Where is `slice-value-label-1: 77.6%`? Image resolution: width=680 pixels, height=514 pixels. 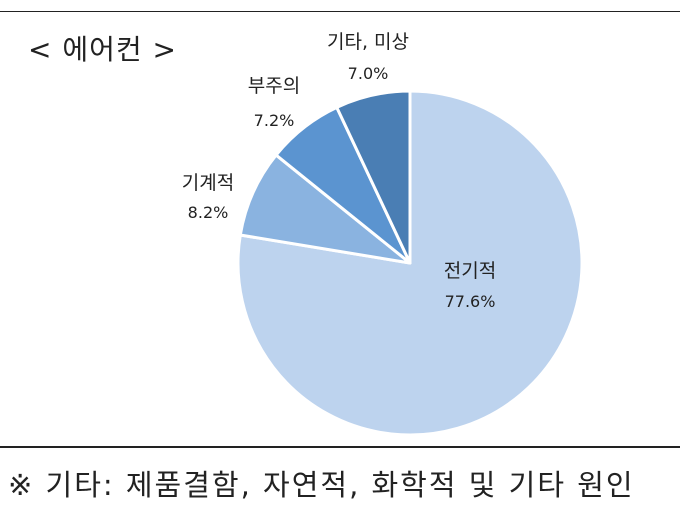 slice-value-label-1: 77.6% is located at coordinates (470, 301).